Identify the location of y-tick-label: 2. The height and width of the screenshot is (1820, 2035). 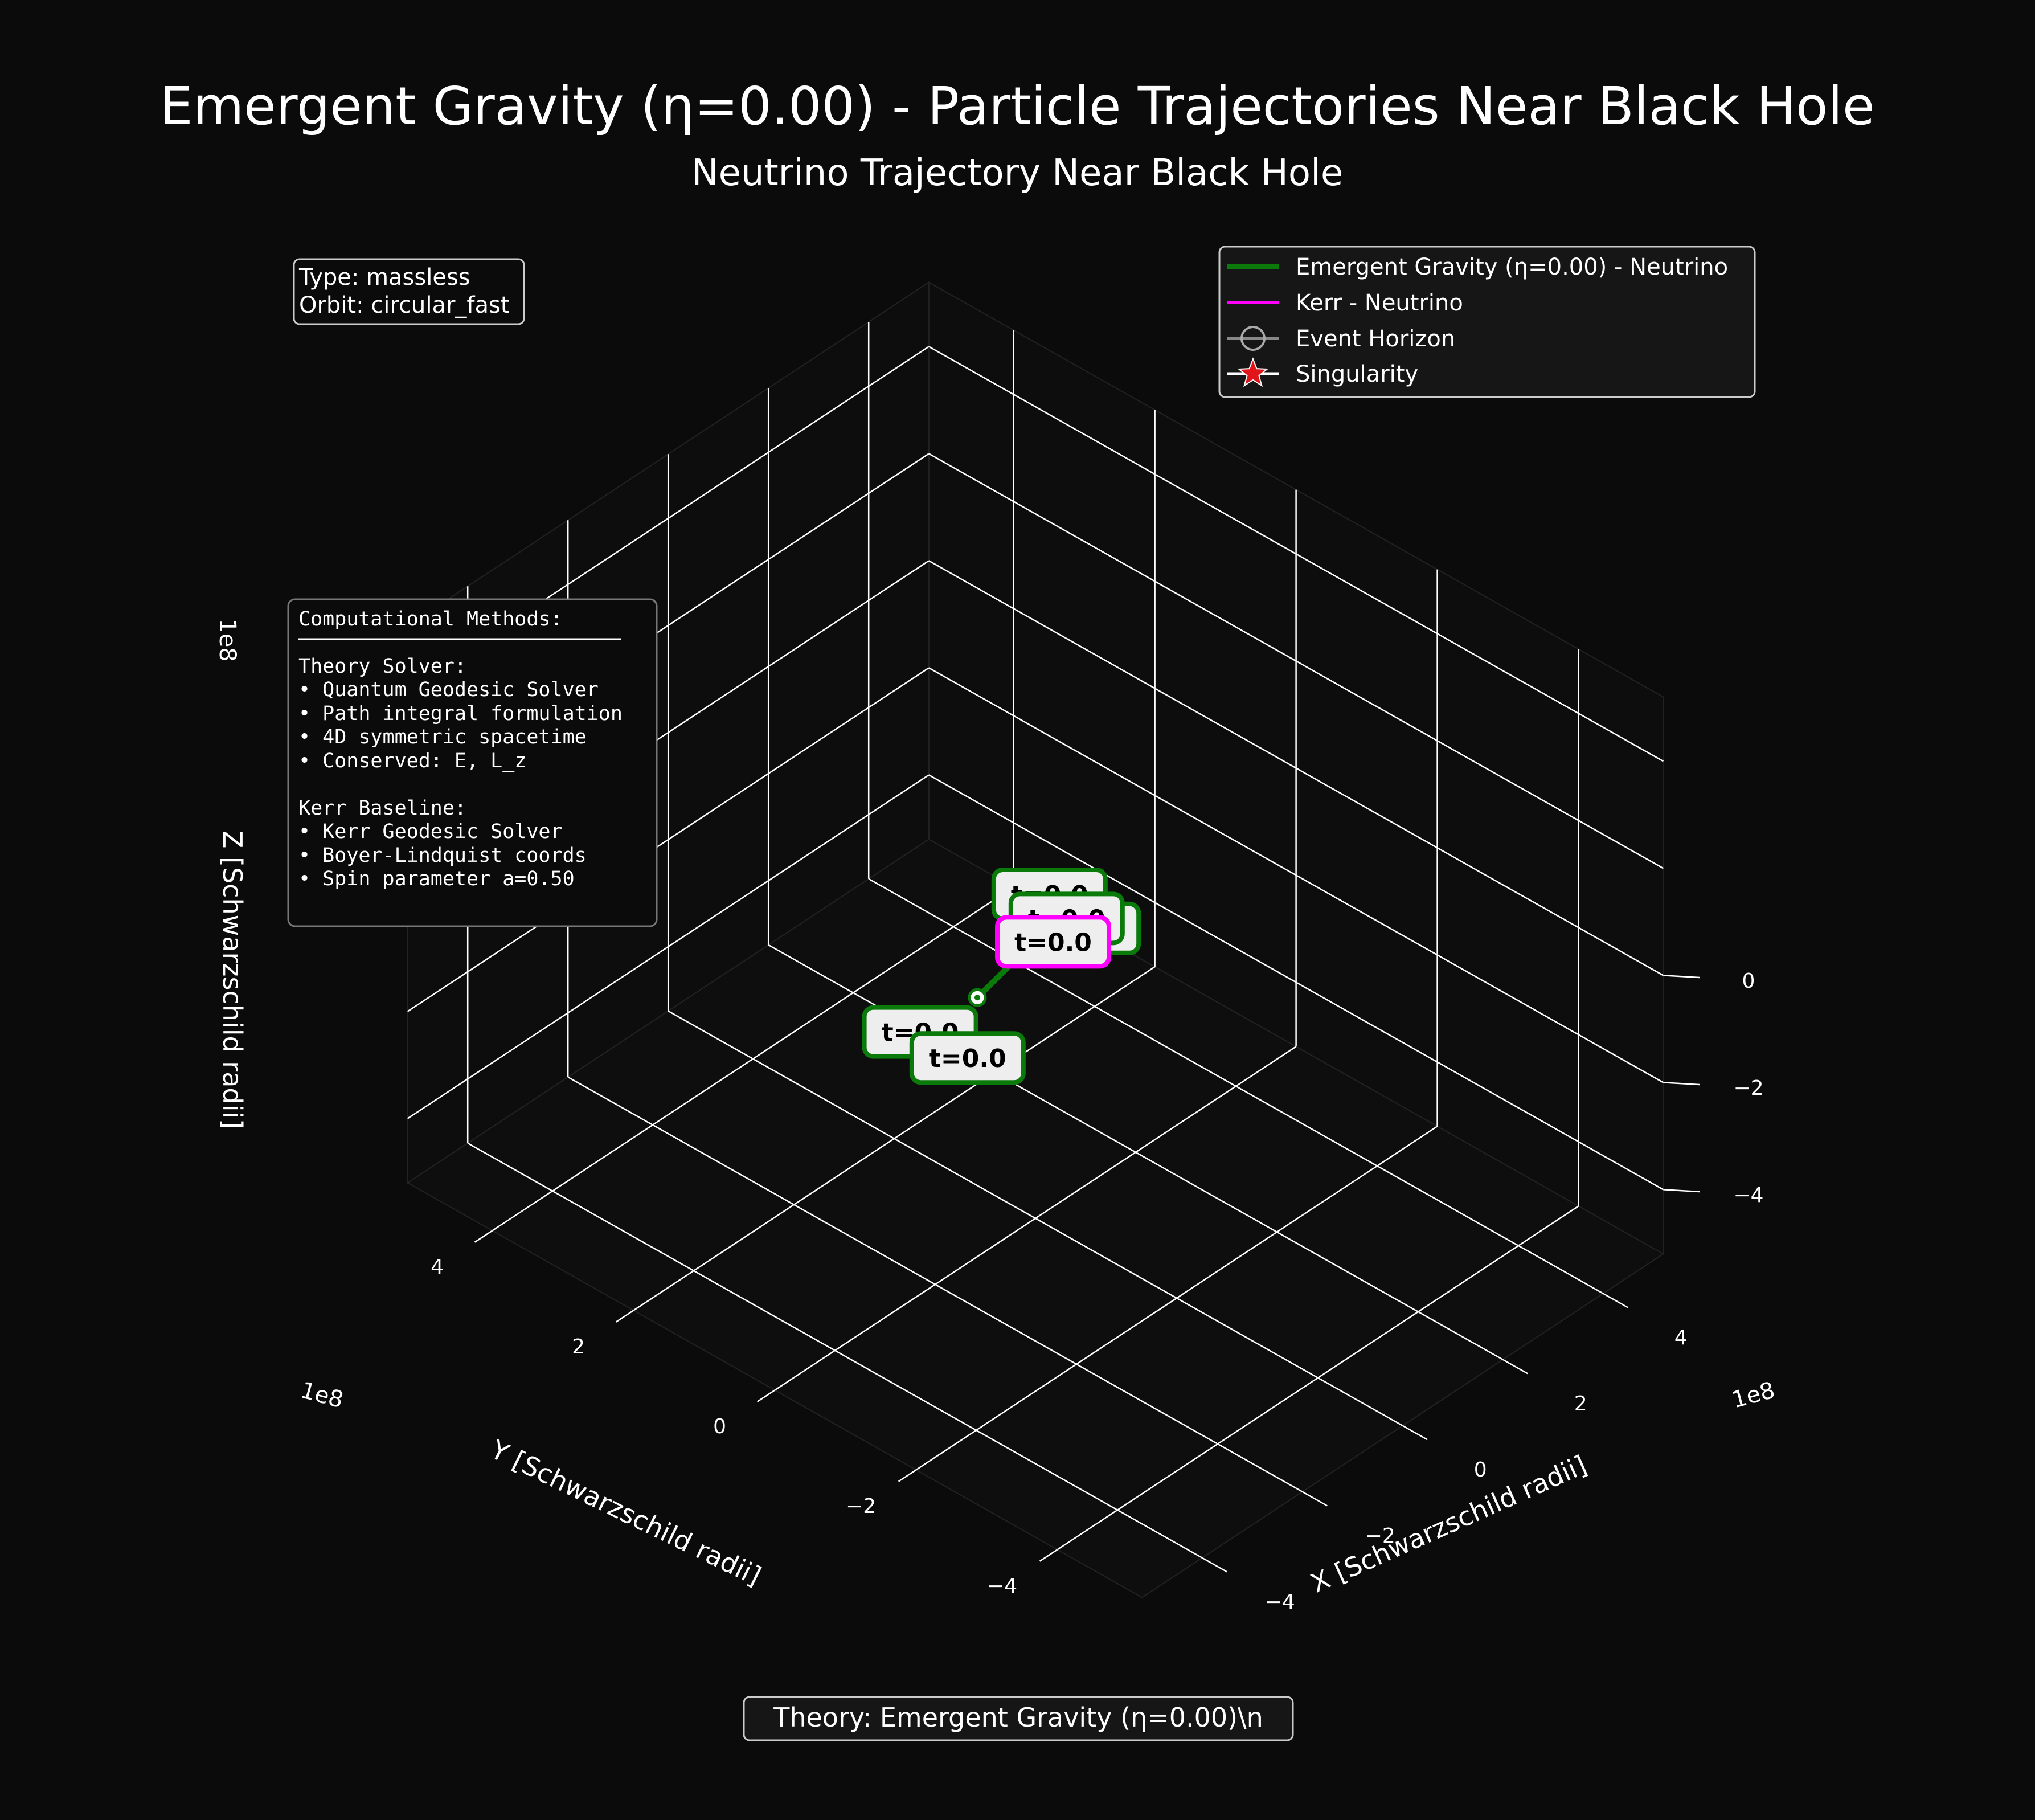
(1580, 1404).